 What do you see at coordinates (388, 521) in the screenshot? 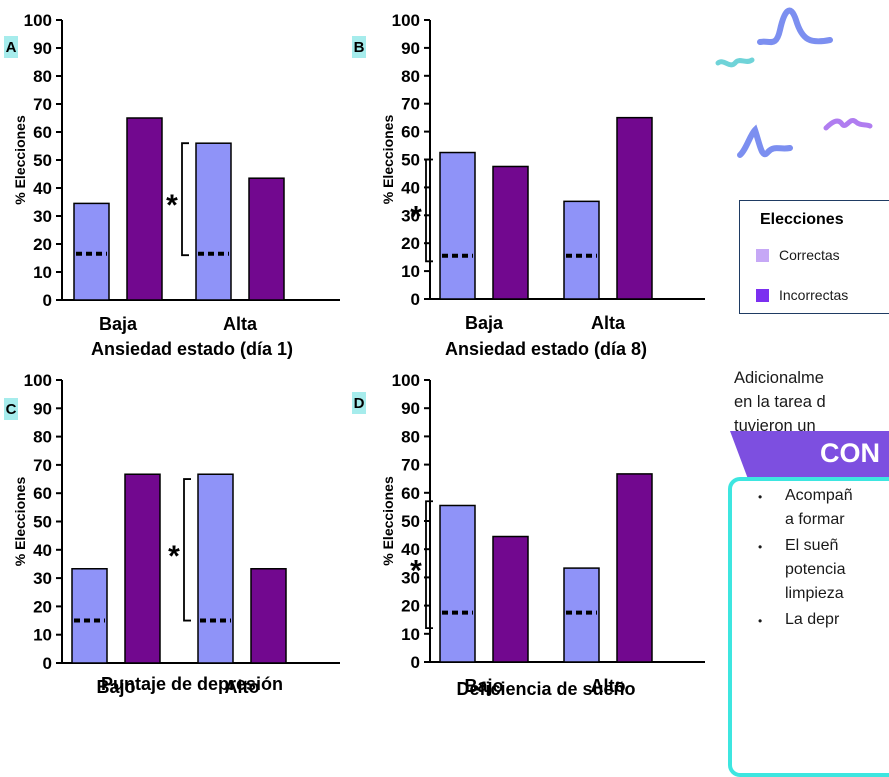
I see `panel-d-y-axis-label: % Elecciones` at bounding box center [388, 521].